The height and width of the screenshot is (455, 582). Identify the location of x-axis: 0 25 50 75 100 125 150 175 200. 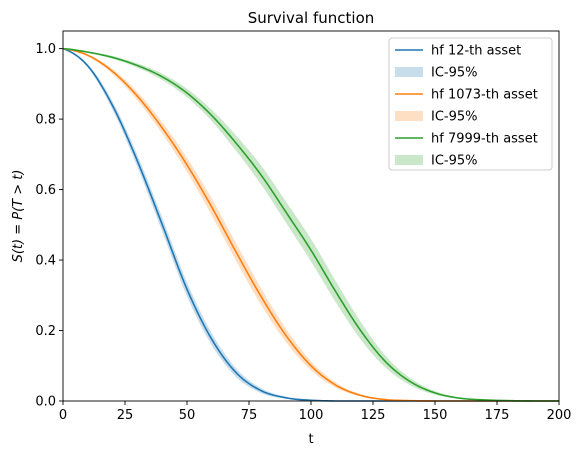
(315, 412).